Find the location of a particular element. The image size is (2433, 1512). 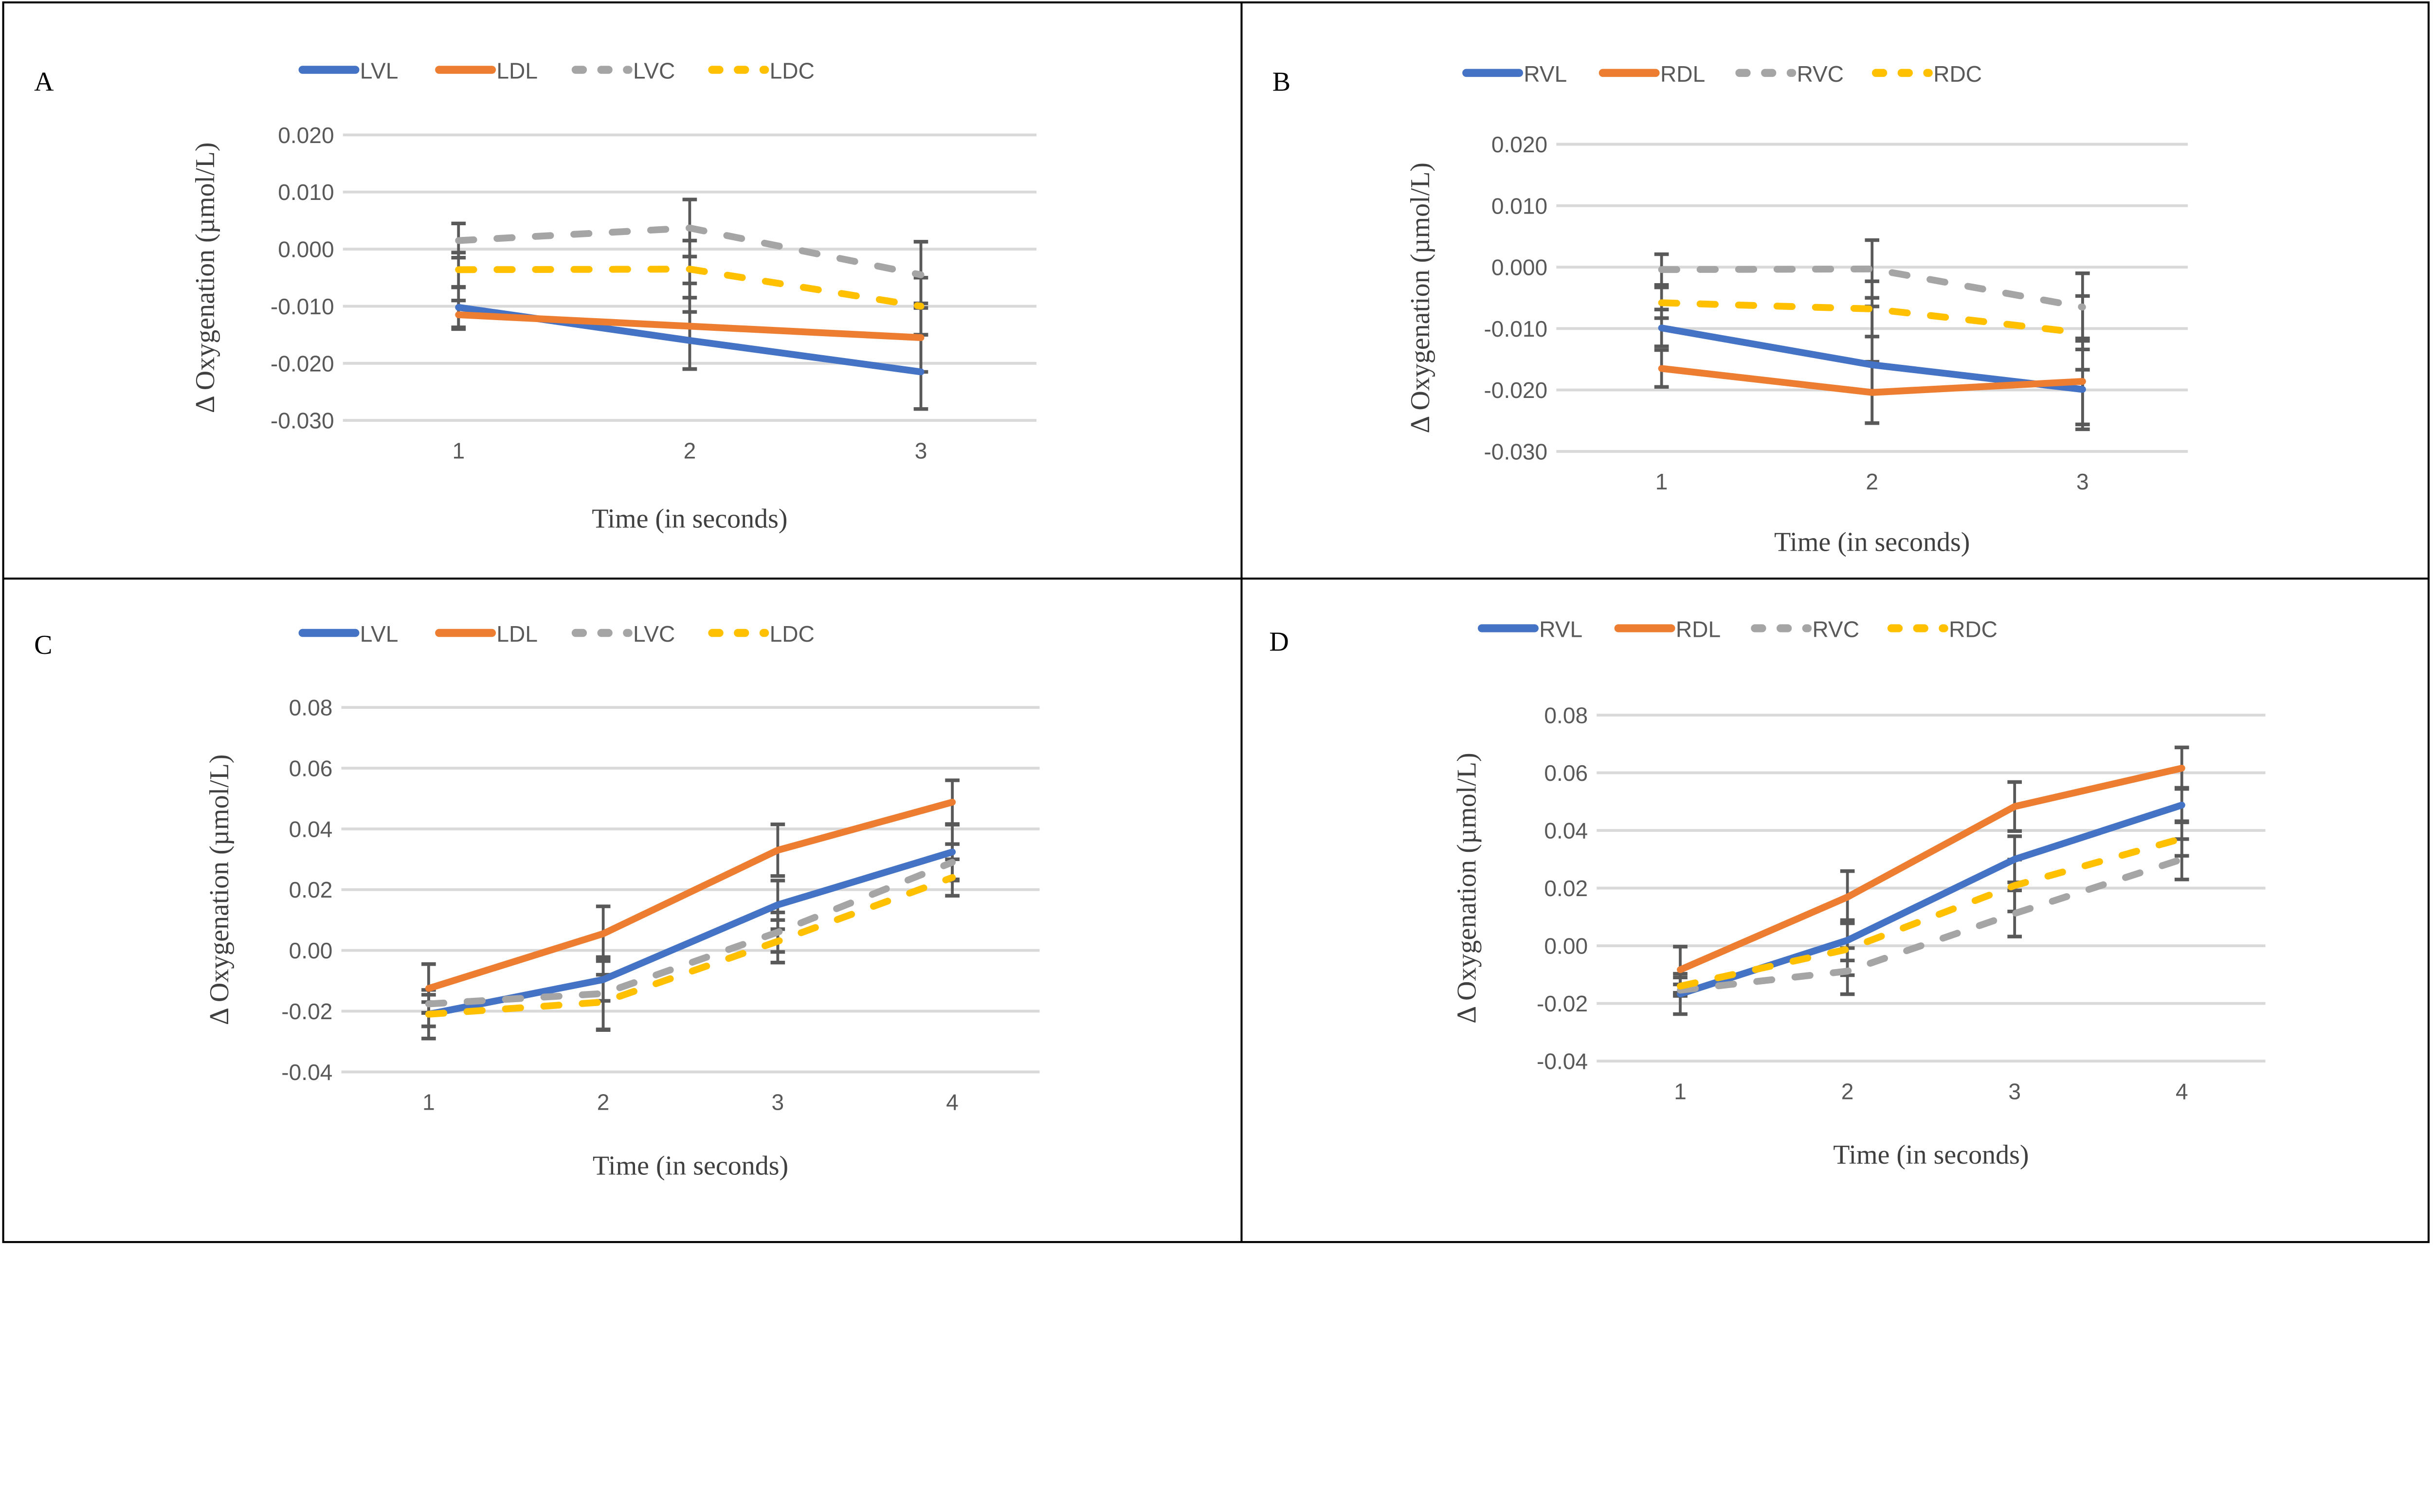

series-line-ldc is located at coordinates (690, 946).